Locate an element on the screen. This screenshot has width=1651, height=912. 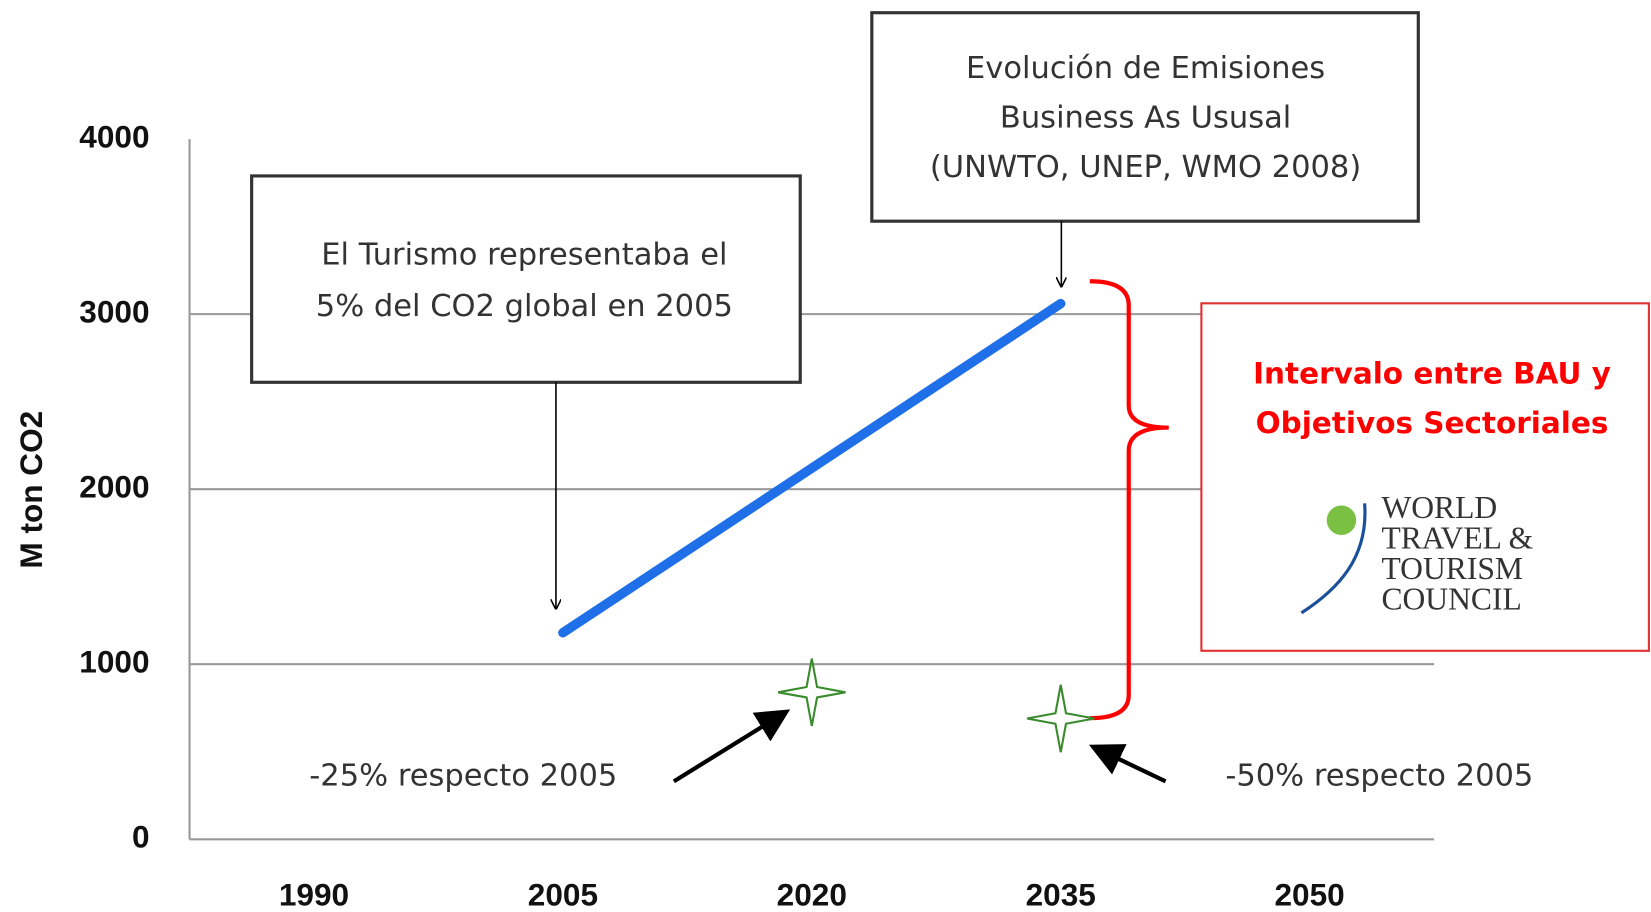
y-tick-label: 2000 is located at coordinates (114, 487).